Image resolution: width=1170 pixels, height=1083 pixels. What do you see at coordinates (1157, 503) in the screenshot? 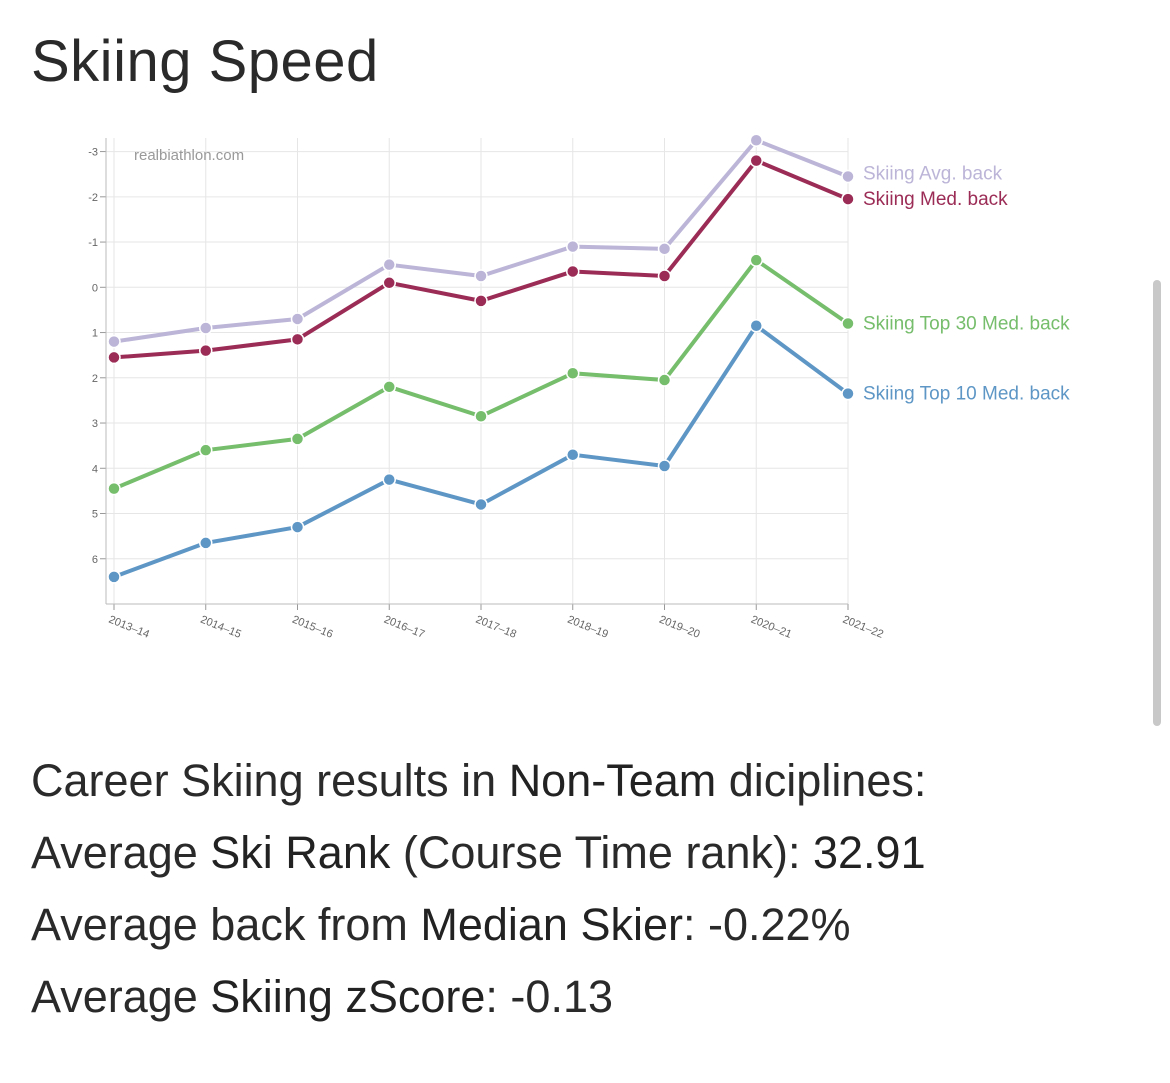
I see `scrollbar-thumb` at bounding box center [1157, 503].